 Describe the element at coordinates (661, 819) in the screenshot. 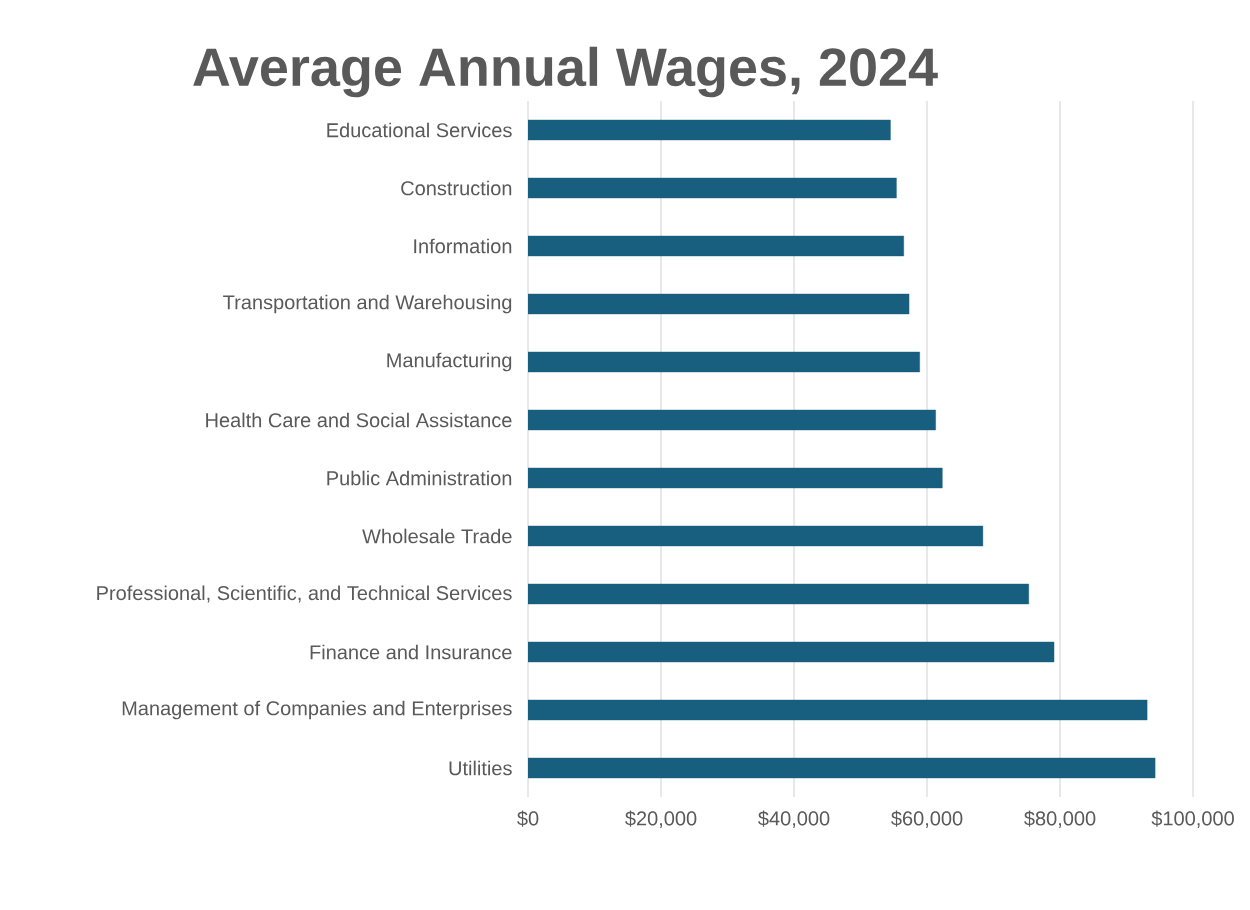

I see `x-tick-label: $20,000` at that location.